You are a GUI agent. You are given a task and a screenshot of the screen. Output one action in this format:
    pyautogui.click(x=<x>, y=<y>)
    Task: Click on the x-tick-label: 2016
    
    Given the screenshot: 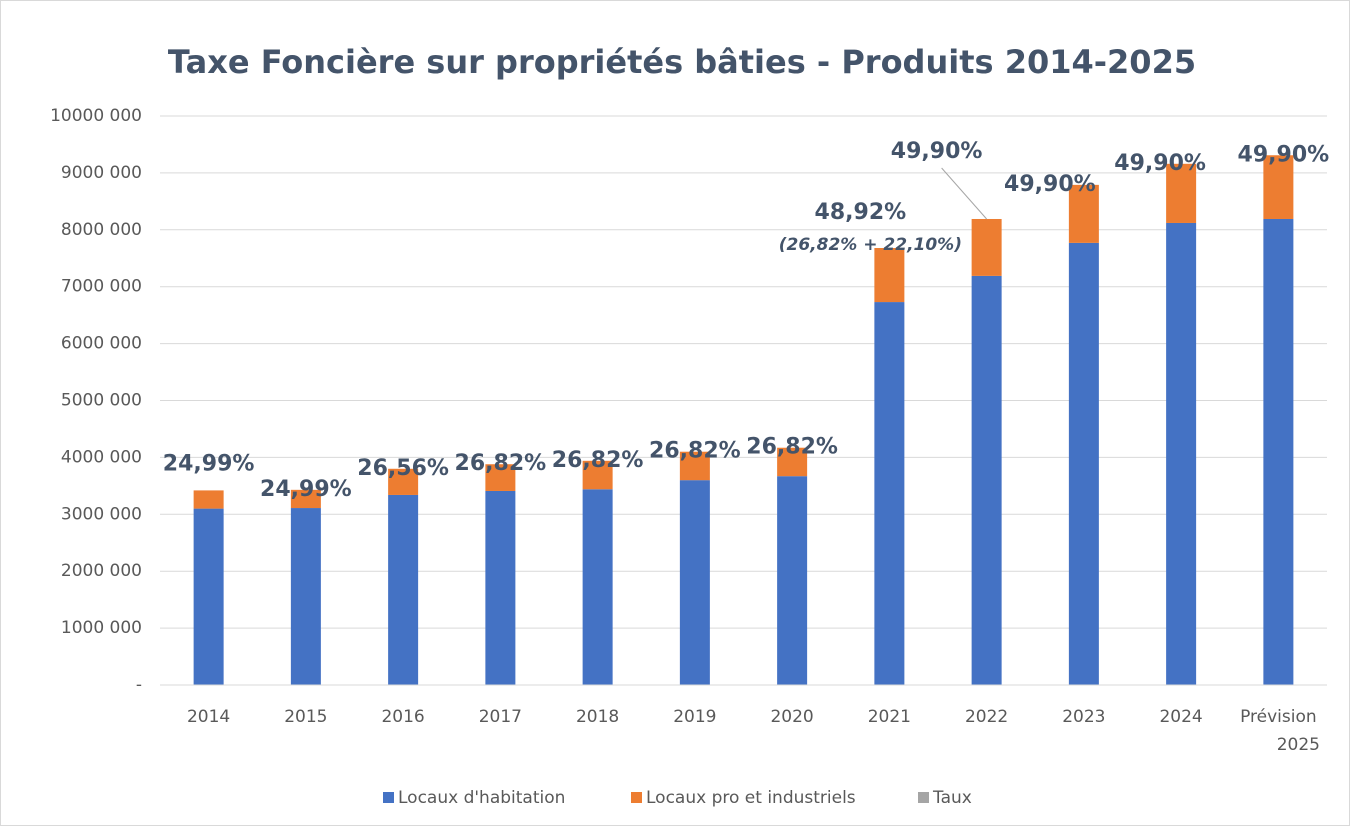 What is the action you would take?
    pyautogui.click(x=402, y=717)
    